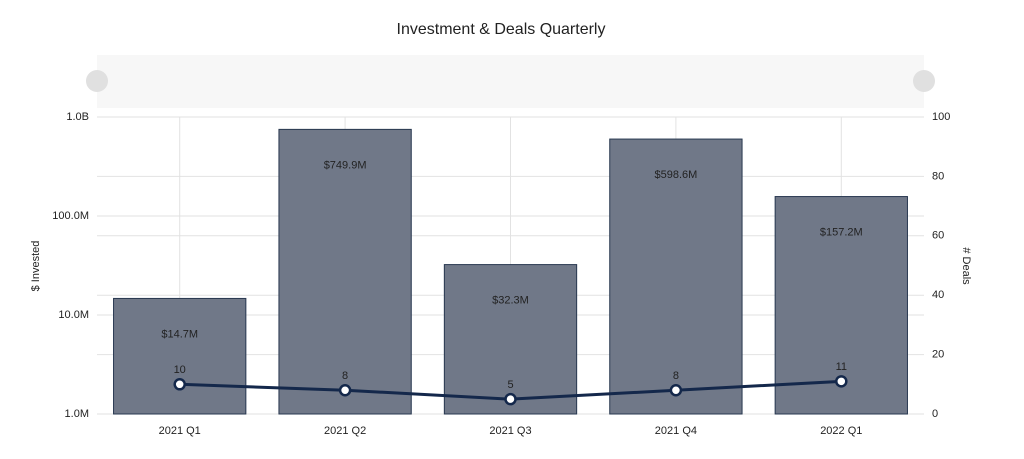  Describe the element at coordinates (510, 385) in the screenshot. I see `data-label: 5` at that location.